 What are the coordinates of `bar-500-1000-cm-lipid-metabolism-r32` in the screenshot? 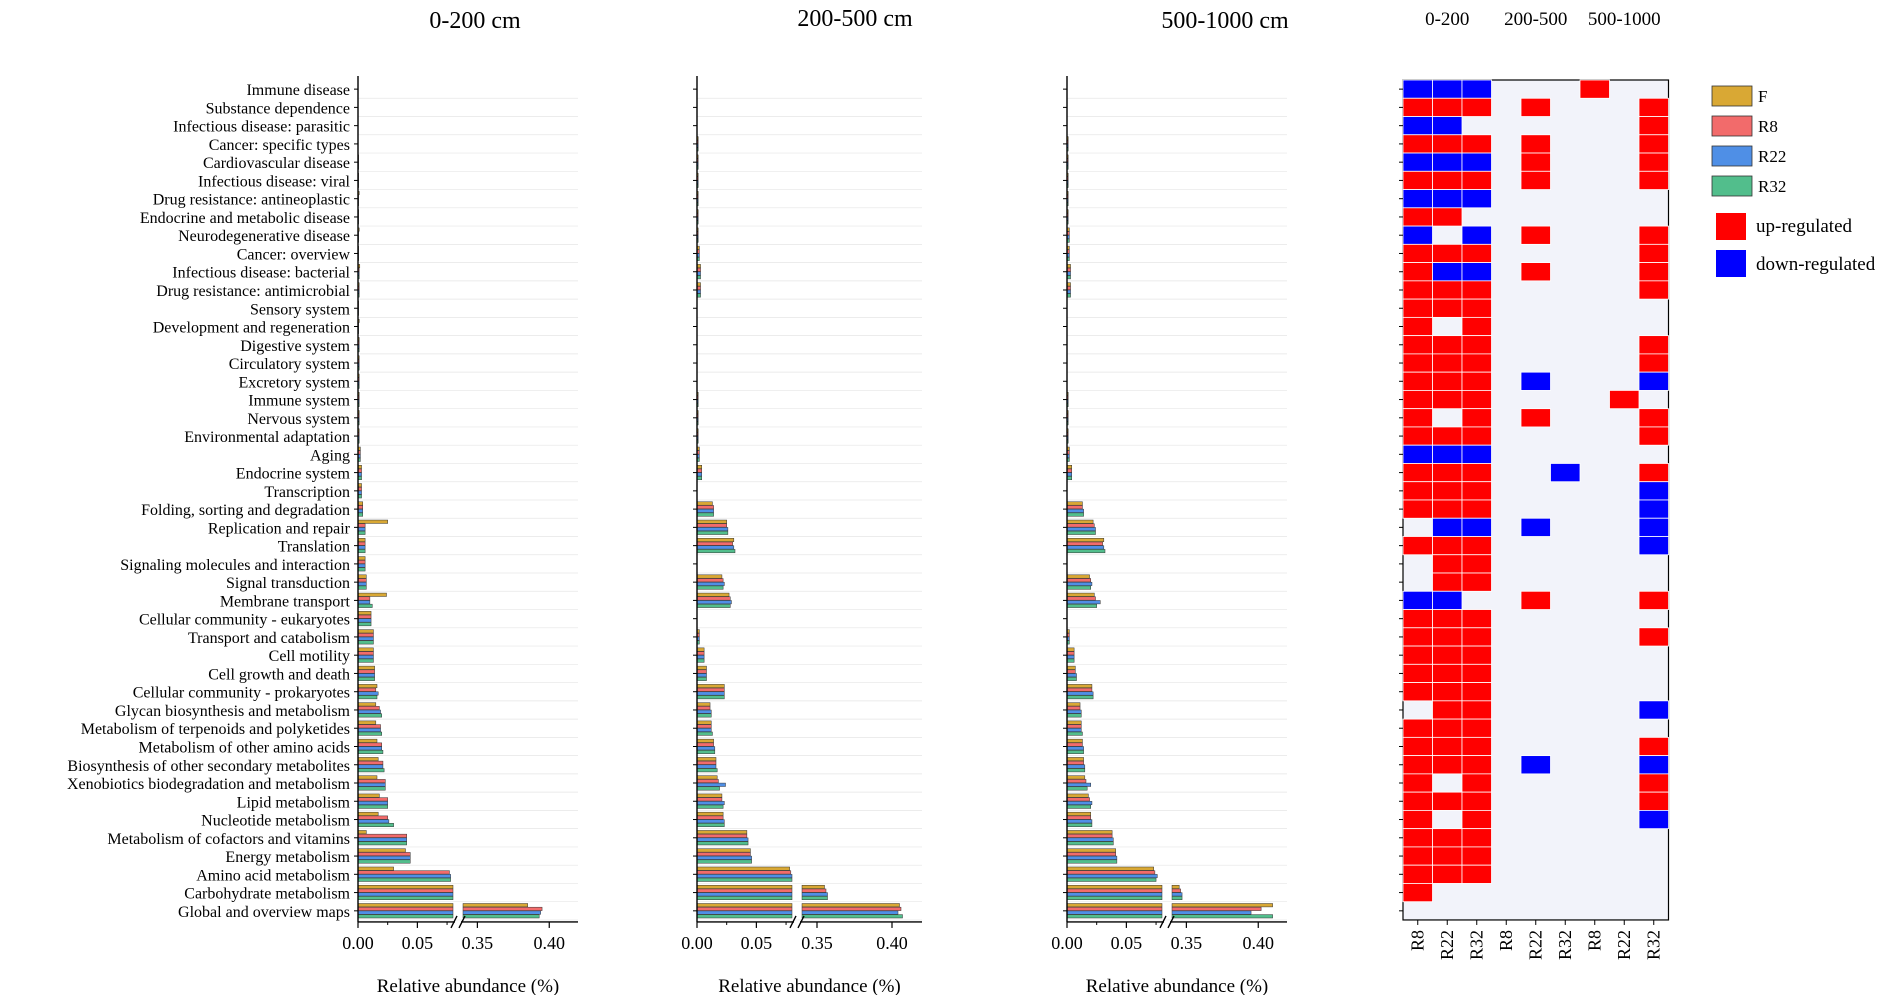 It's located at (1078, 806).